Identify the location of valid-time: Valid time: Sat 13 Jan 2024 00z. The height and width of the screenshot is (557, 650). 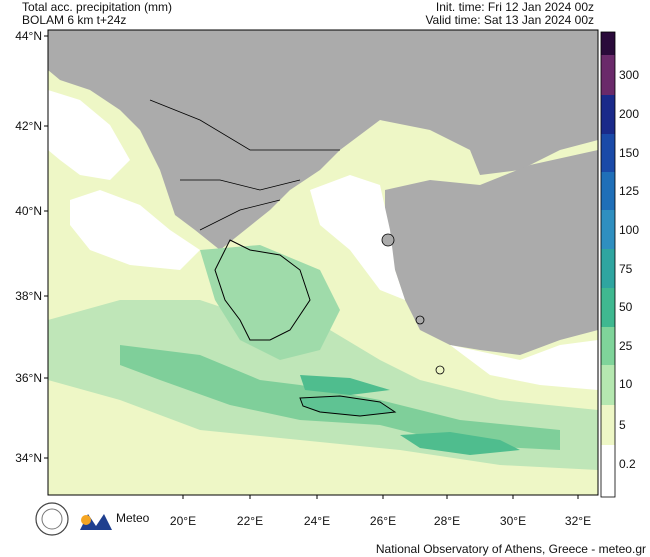
(509, 20).